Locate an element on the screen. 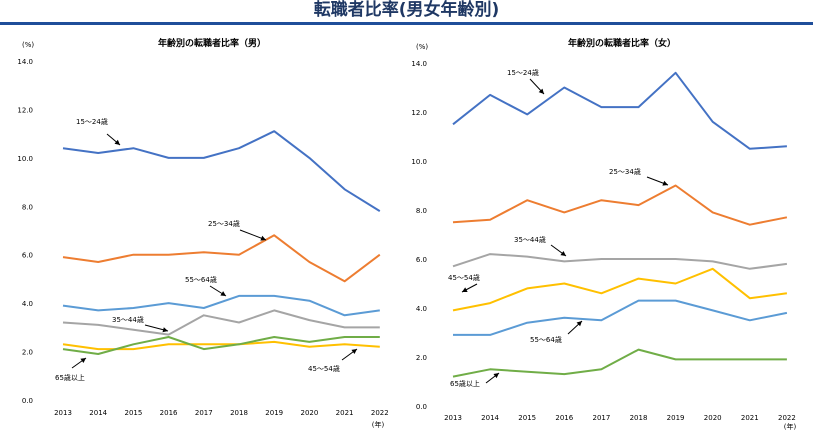 This screenshot has height=436, width=813. page-title: 転職者比率(男女年齢別) is located at coordinates (406, 10).